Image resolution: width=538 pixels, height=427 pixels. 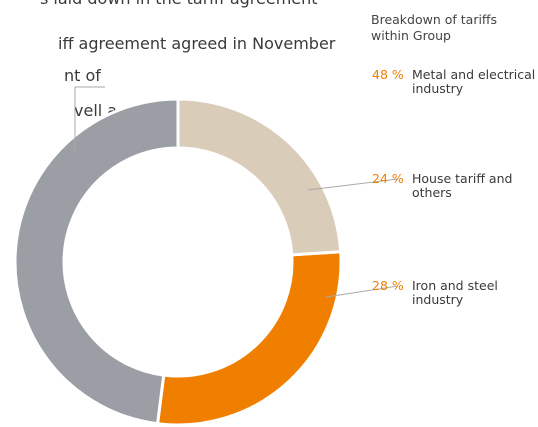 What do you see at coordinates (197, 43) in the screenshot?
I see `body-text: iff agreement agreed in November` at bounding box center [197, 43].